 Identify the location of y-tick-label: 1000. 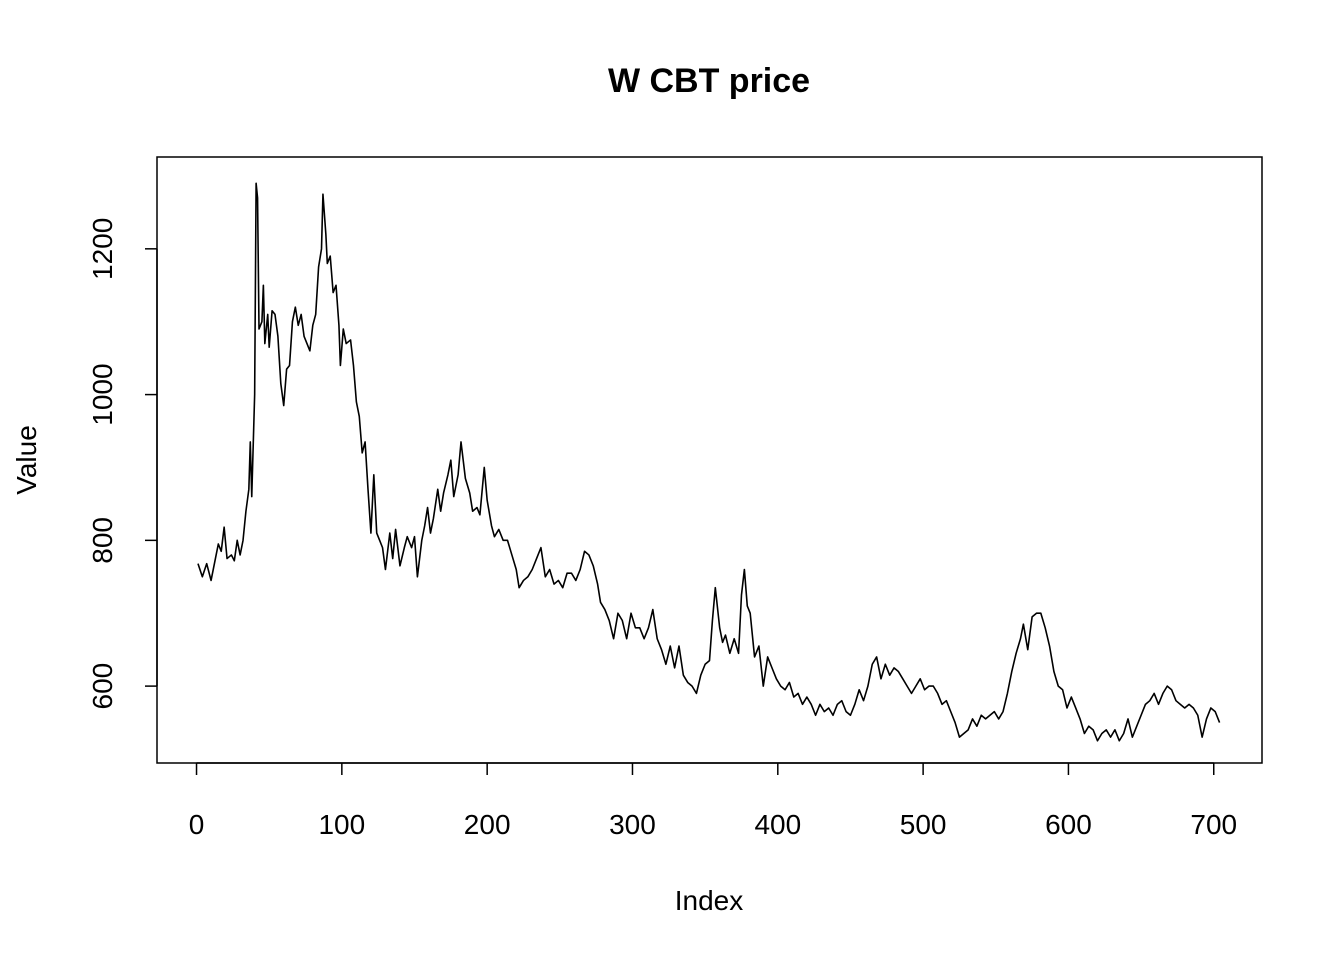
(102, 394).